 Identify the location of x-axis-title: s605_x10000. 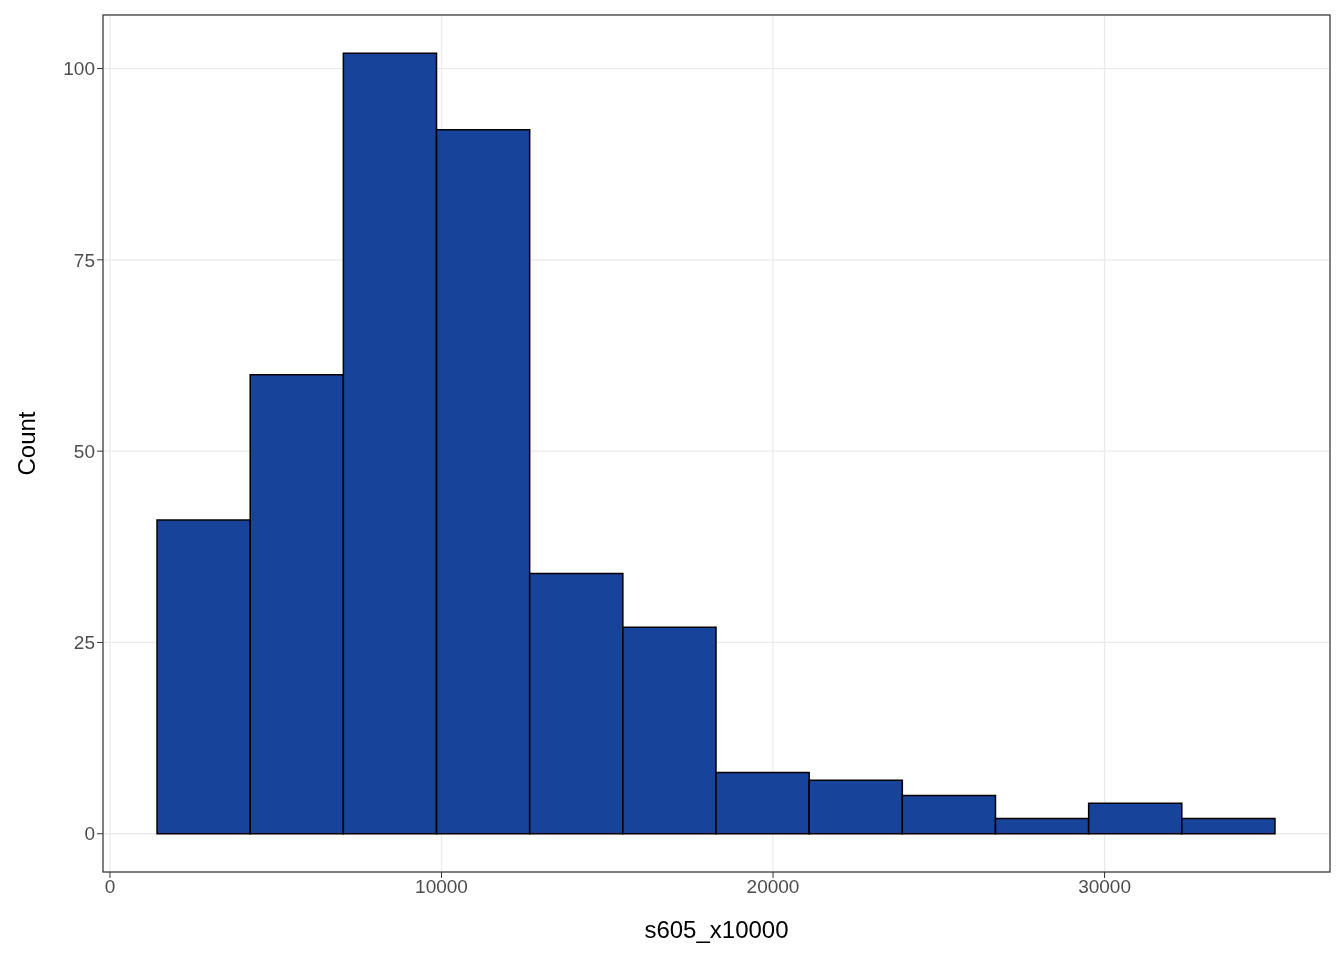
(716, 929).